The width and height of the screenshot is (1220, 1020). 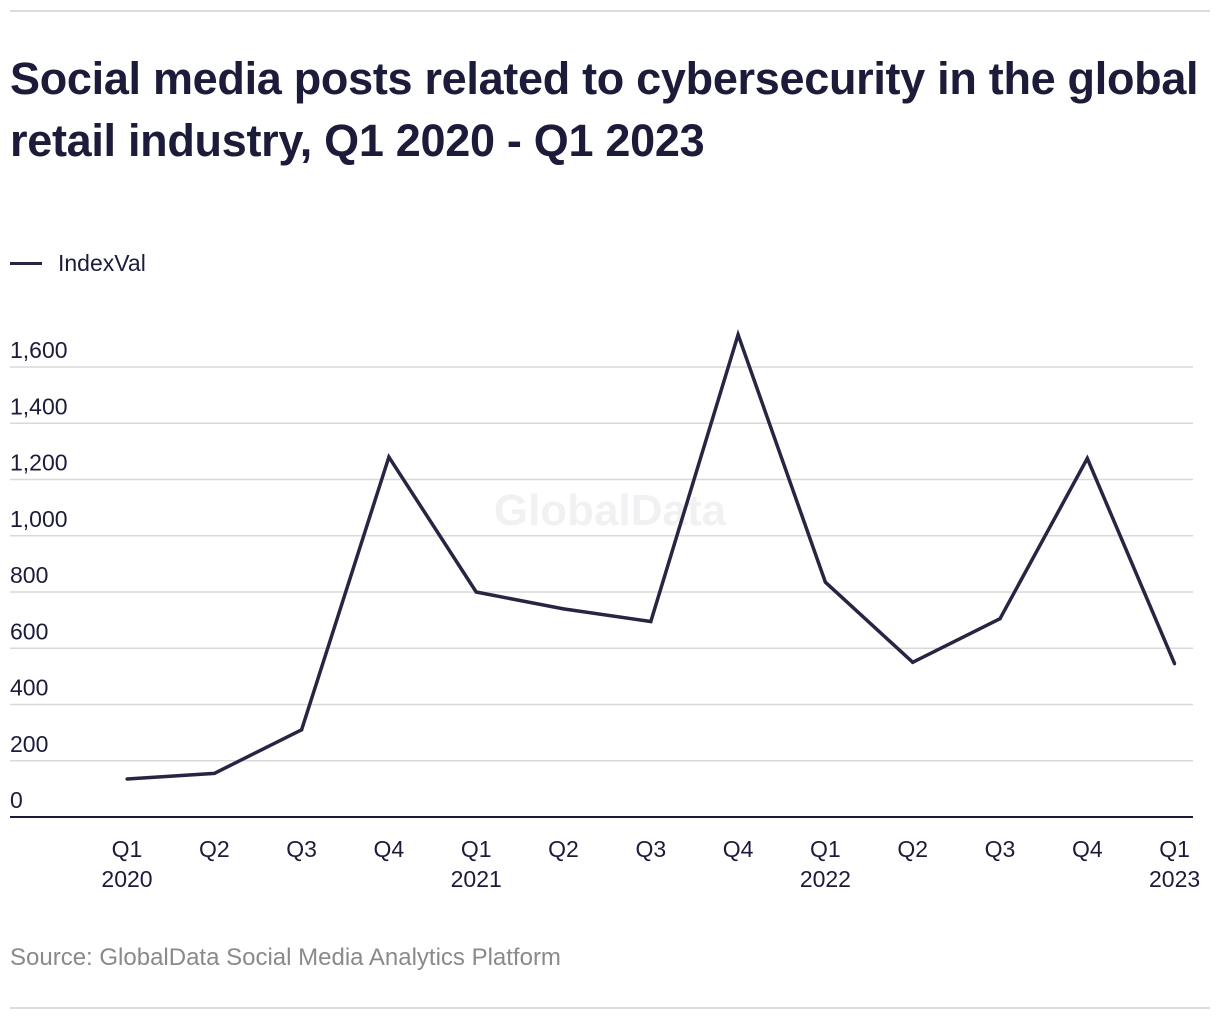 I want to click on legend: IndexVal, so click(x=78, y=263).